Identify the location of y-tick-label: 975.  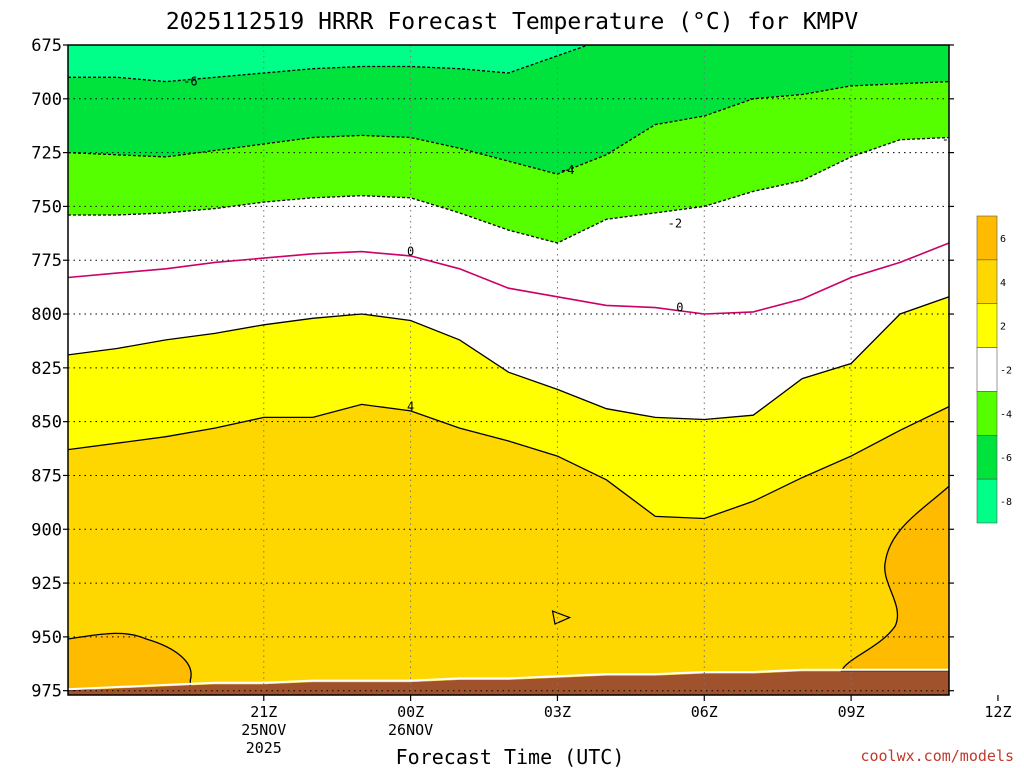
(46, 692).